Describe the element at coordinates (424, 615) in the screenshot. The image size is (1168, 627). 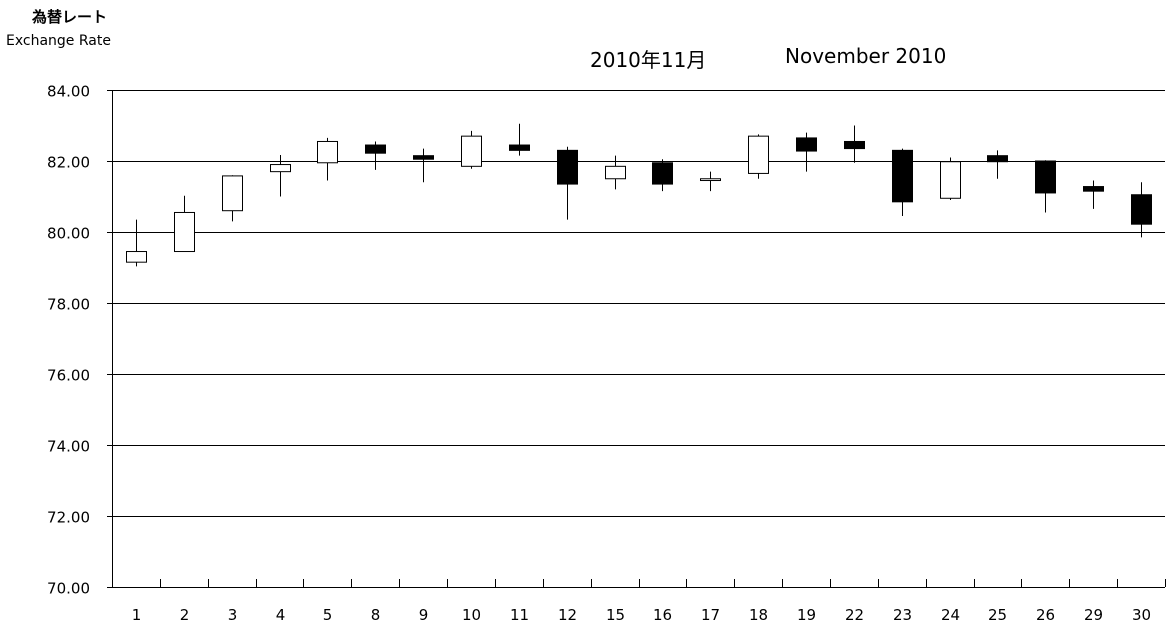
I see `x-tick-label: 9` at that location.